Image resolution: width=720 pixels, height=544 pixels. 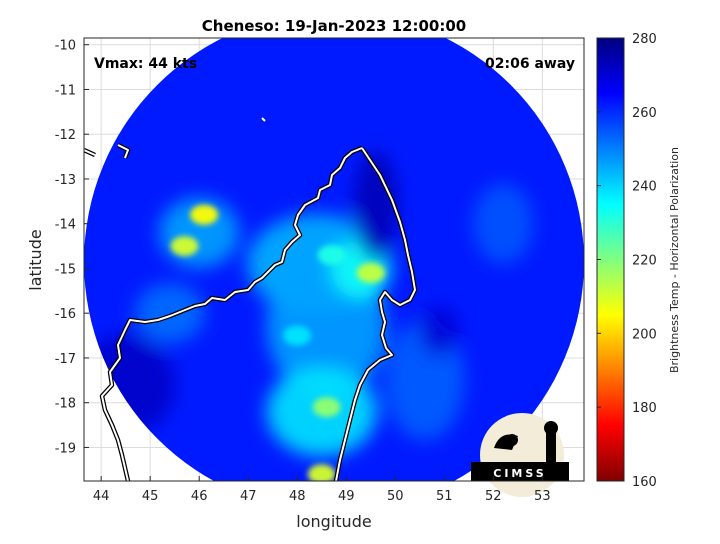 What do you see at coordinates (493, 496) in the screenshot?
I see `x-tick-label: 52` at bounding box center [493, 496].